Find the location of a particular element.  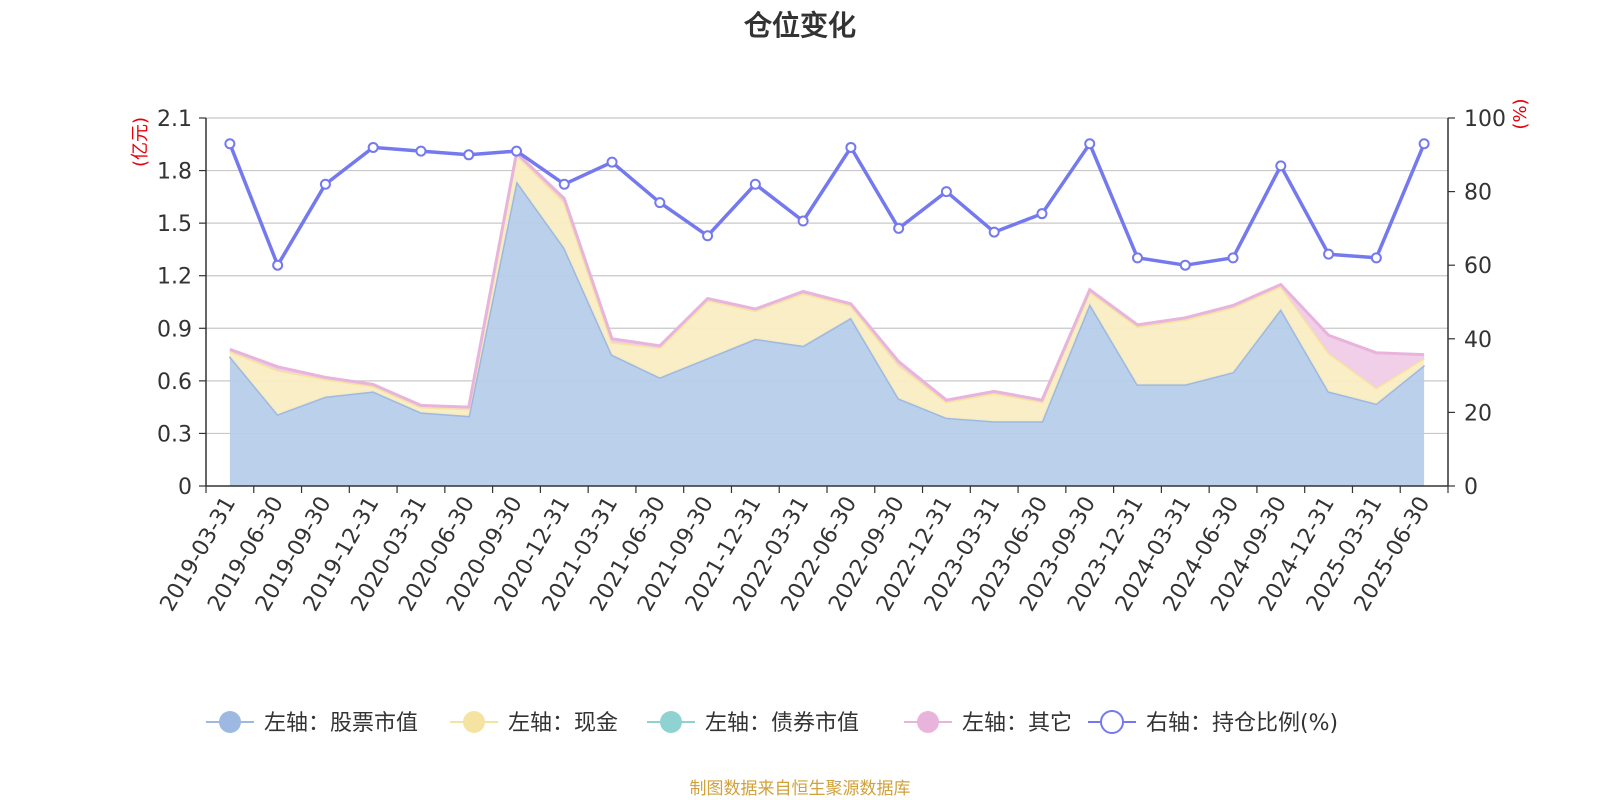

right-tick-label: 0 is located at coordinates (1471, 487).